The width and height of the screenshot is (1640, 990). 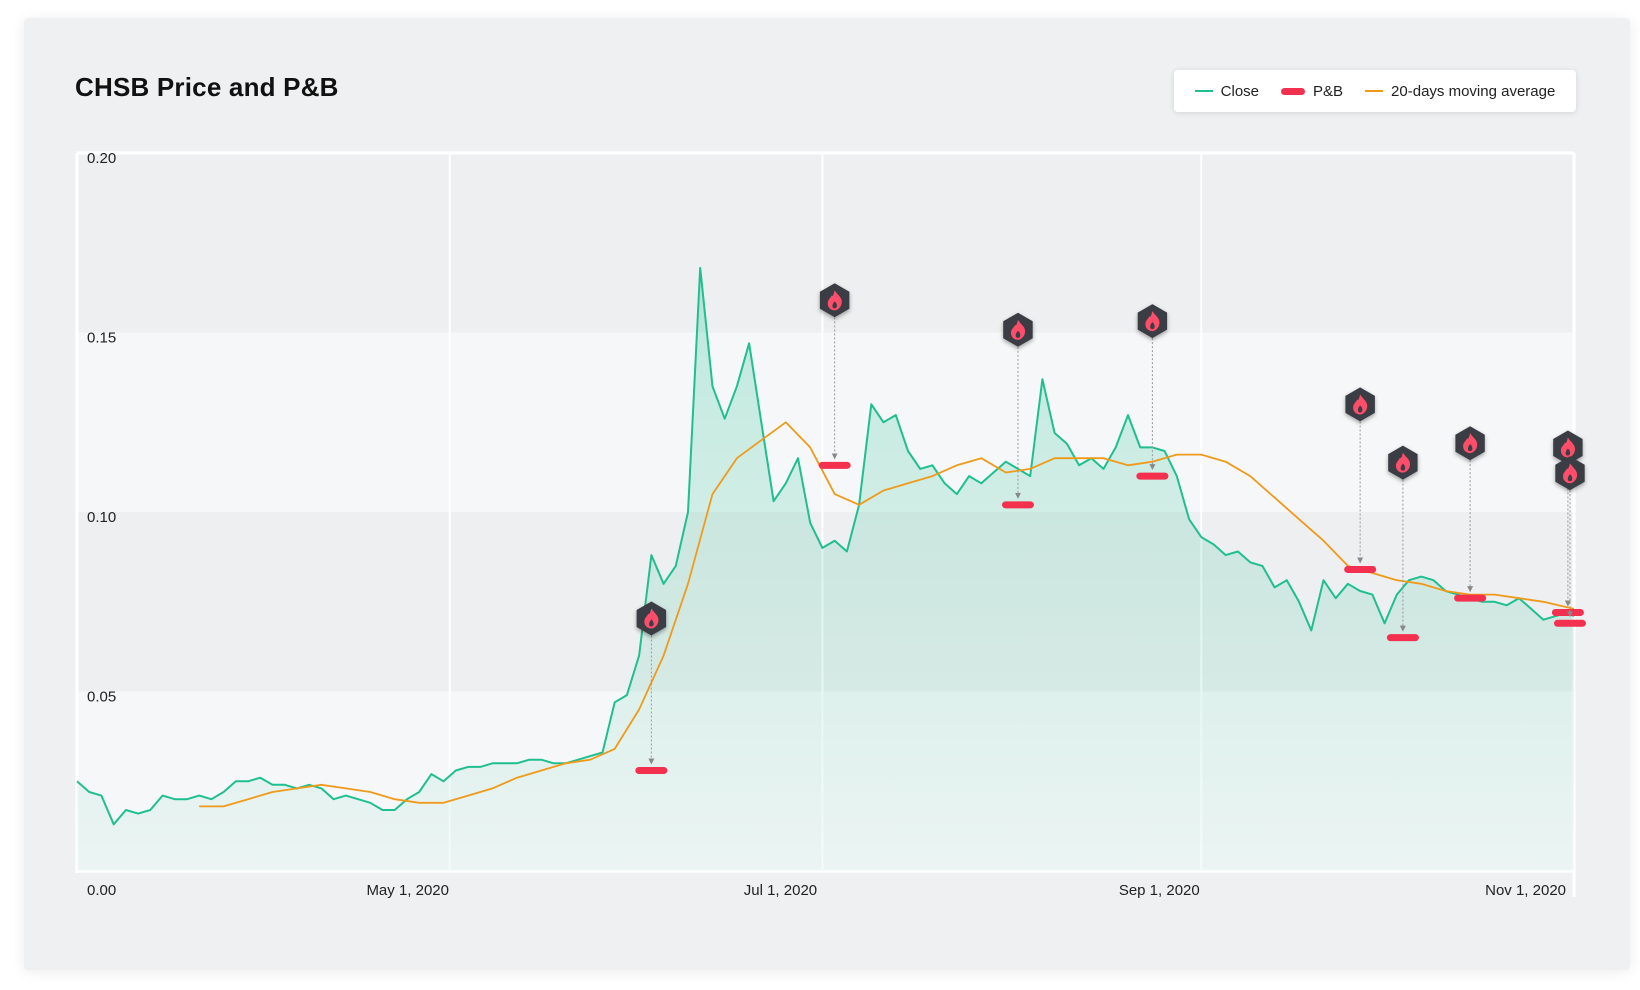 What do you see at coordinates (1240, 91) in the screenshot?
I see `legend-label-close: Close` at bounding box center [1240, 91].